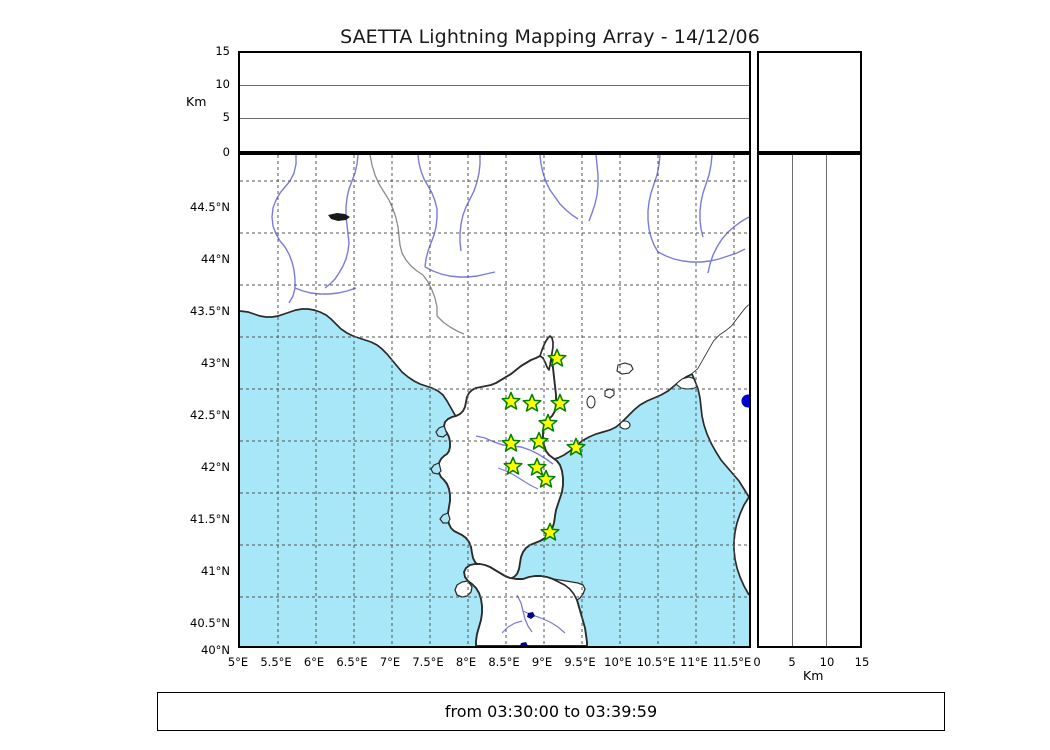 The width and height of the screenshot is (1050, 750). What do you see at coordinates (494, 102) in the screenshot?
I see `panel-height-vs-longitude` at bounding box center [494, 102].